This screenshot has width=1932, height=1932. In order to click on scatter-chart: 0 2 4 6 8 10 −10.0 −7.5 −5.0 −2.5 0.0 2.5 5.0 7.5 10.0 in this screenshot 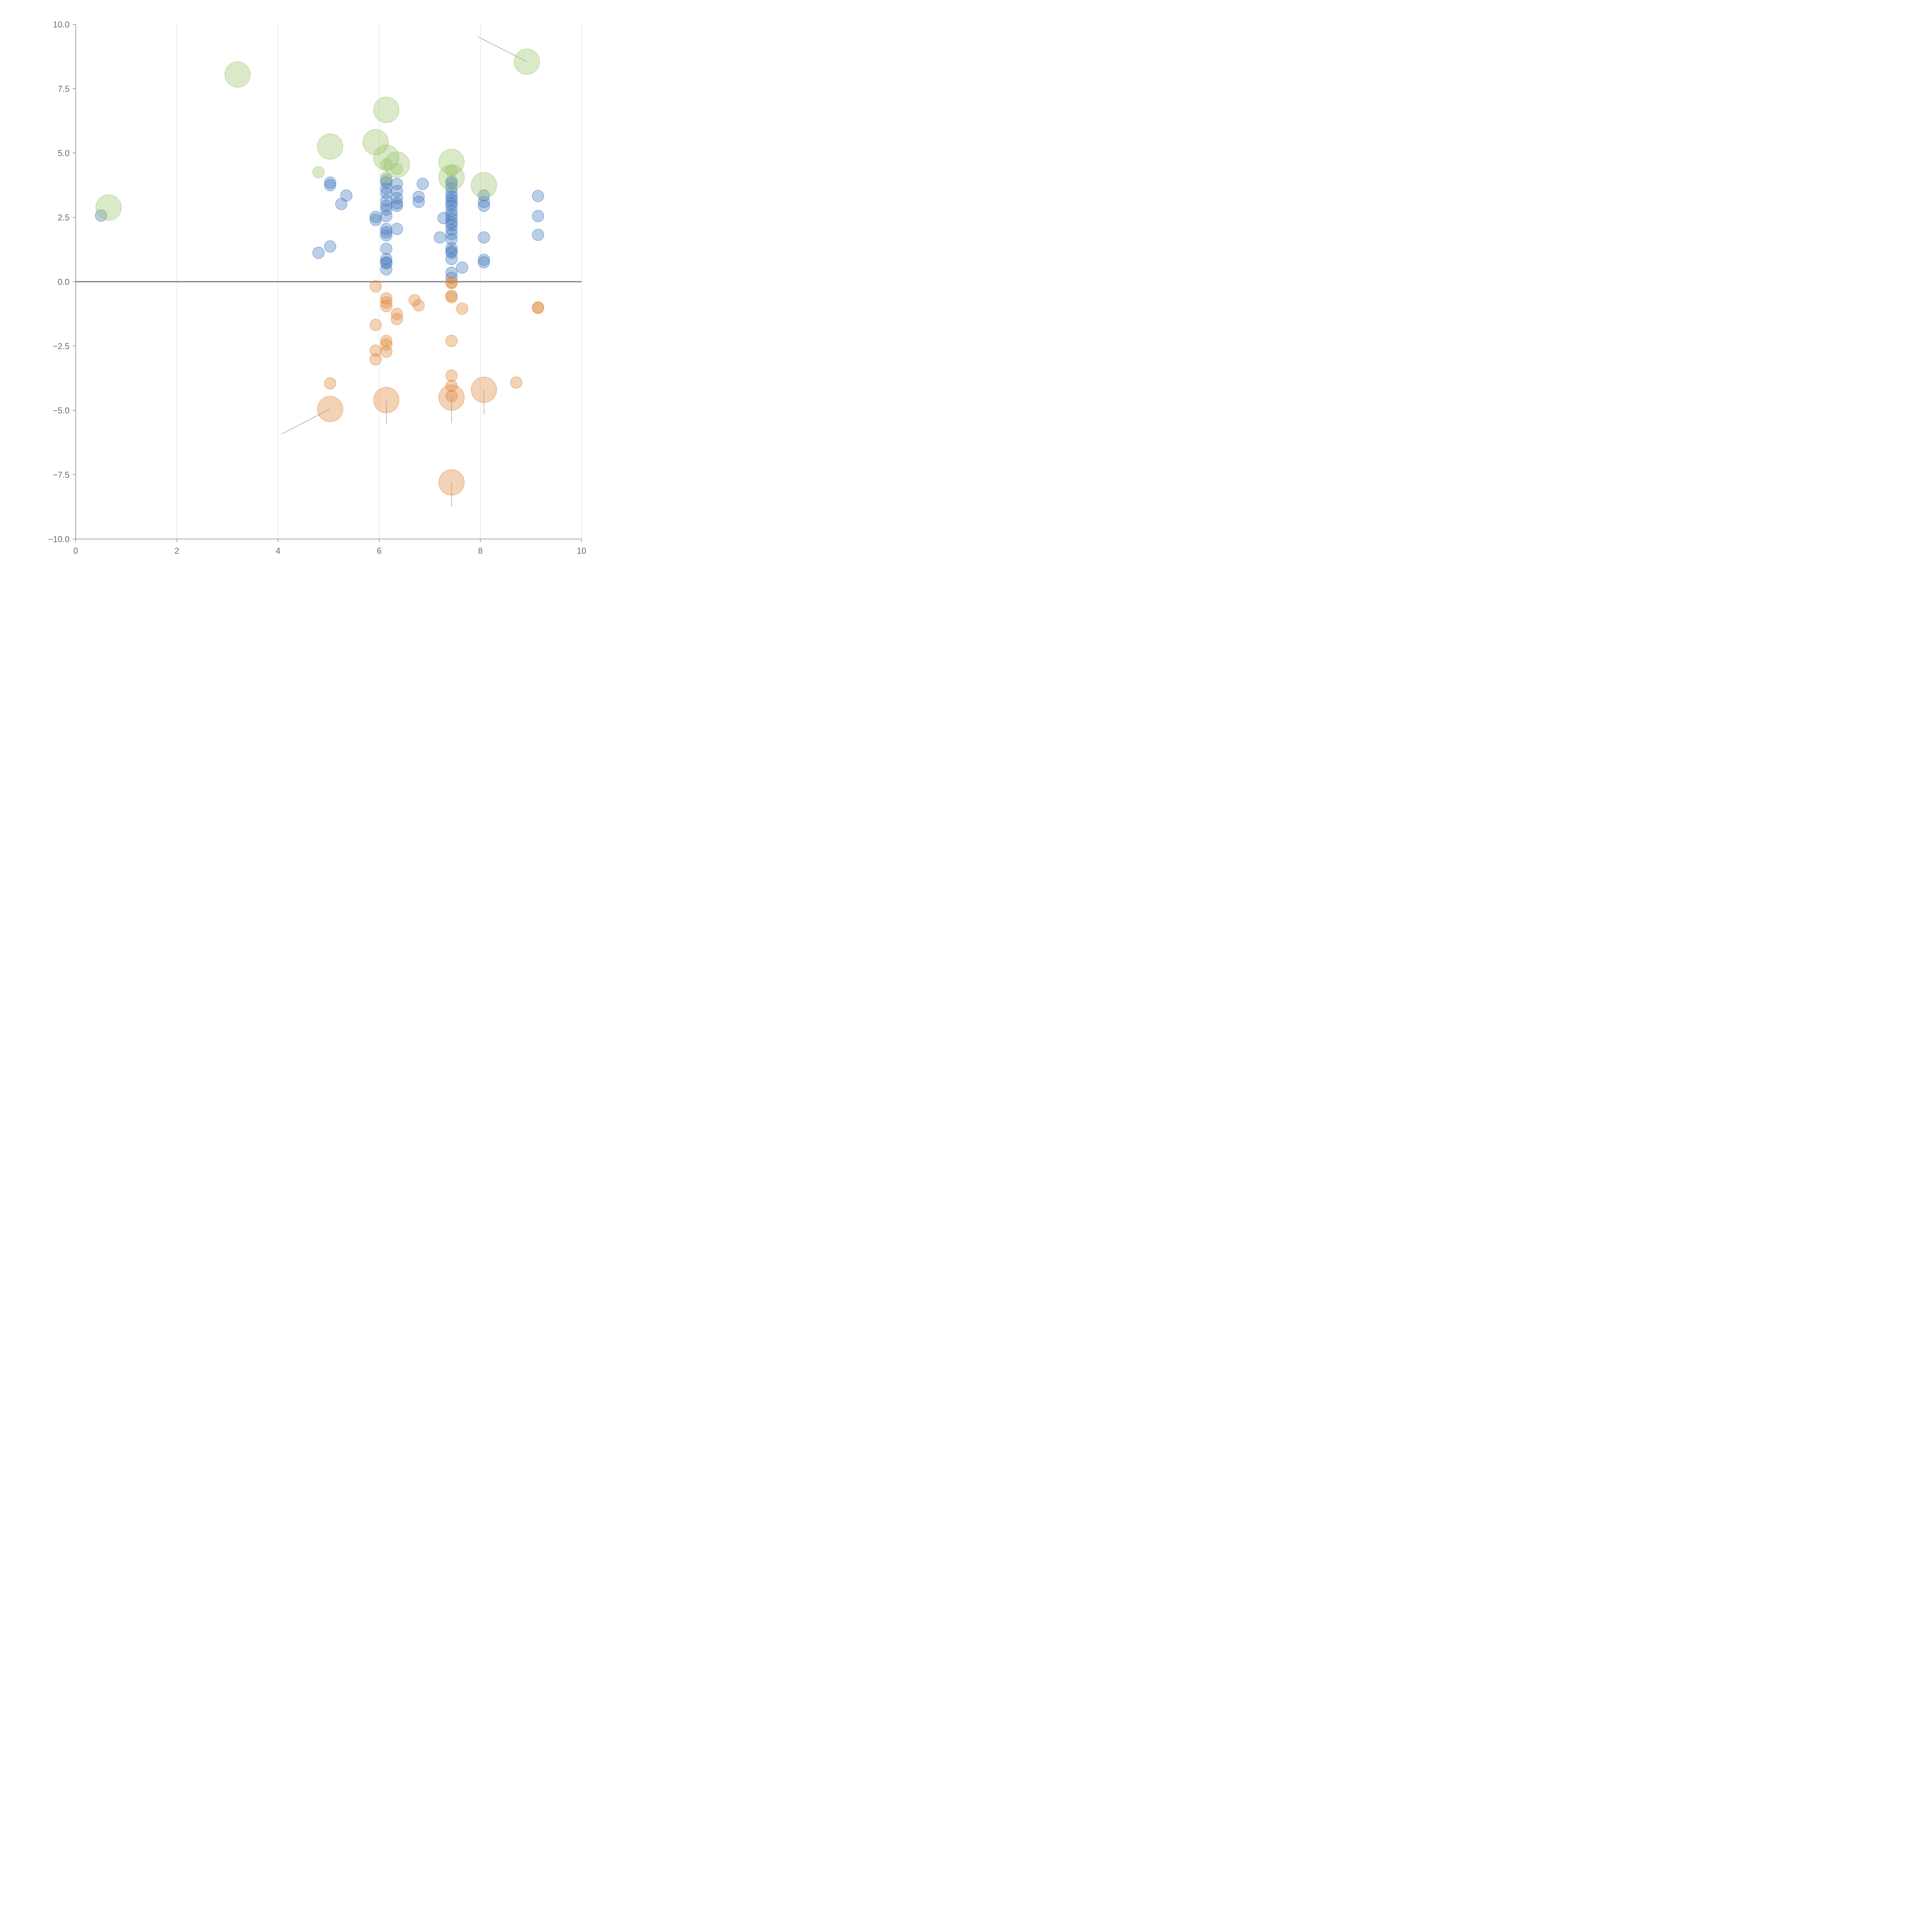, I will do `click(317, 288)`.